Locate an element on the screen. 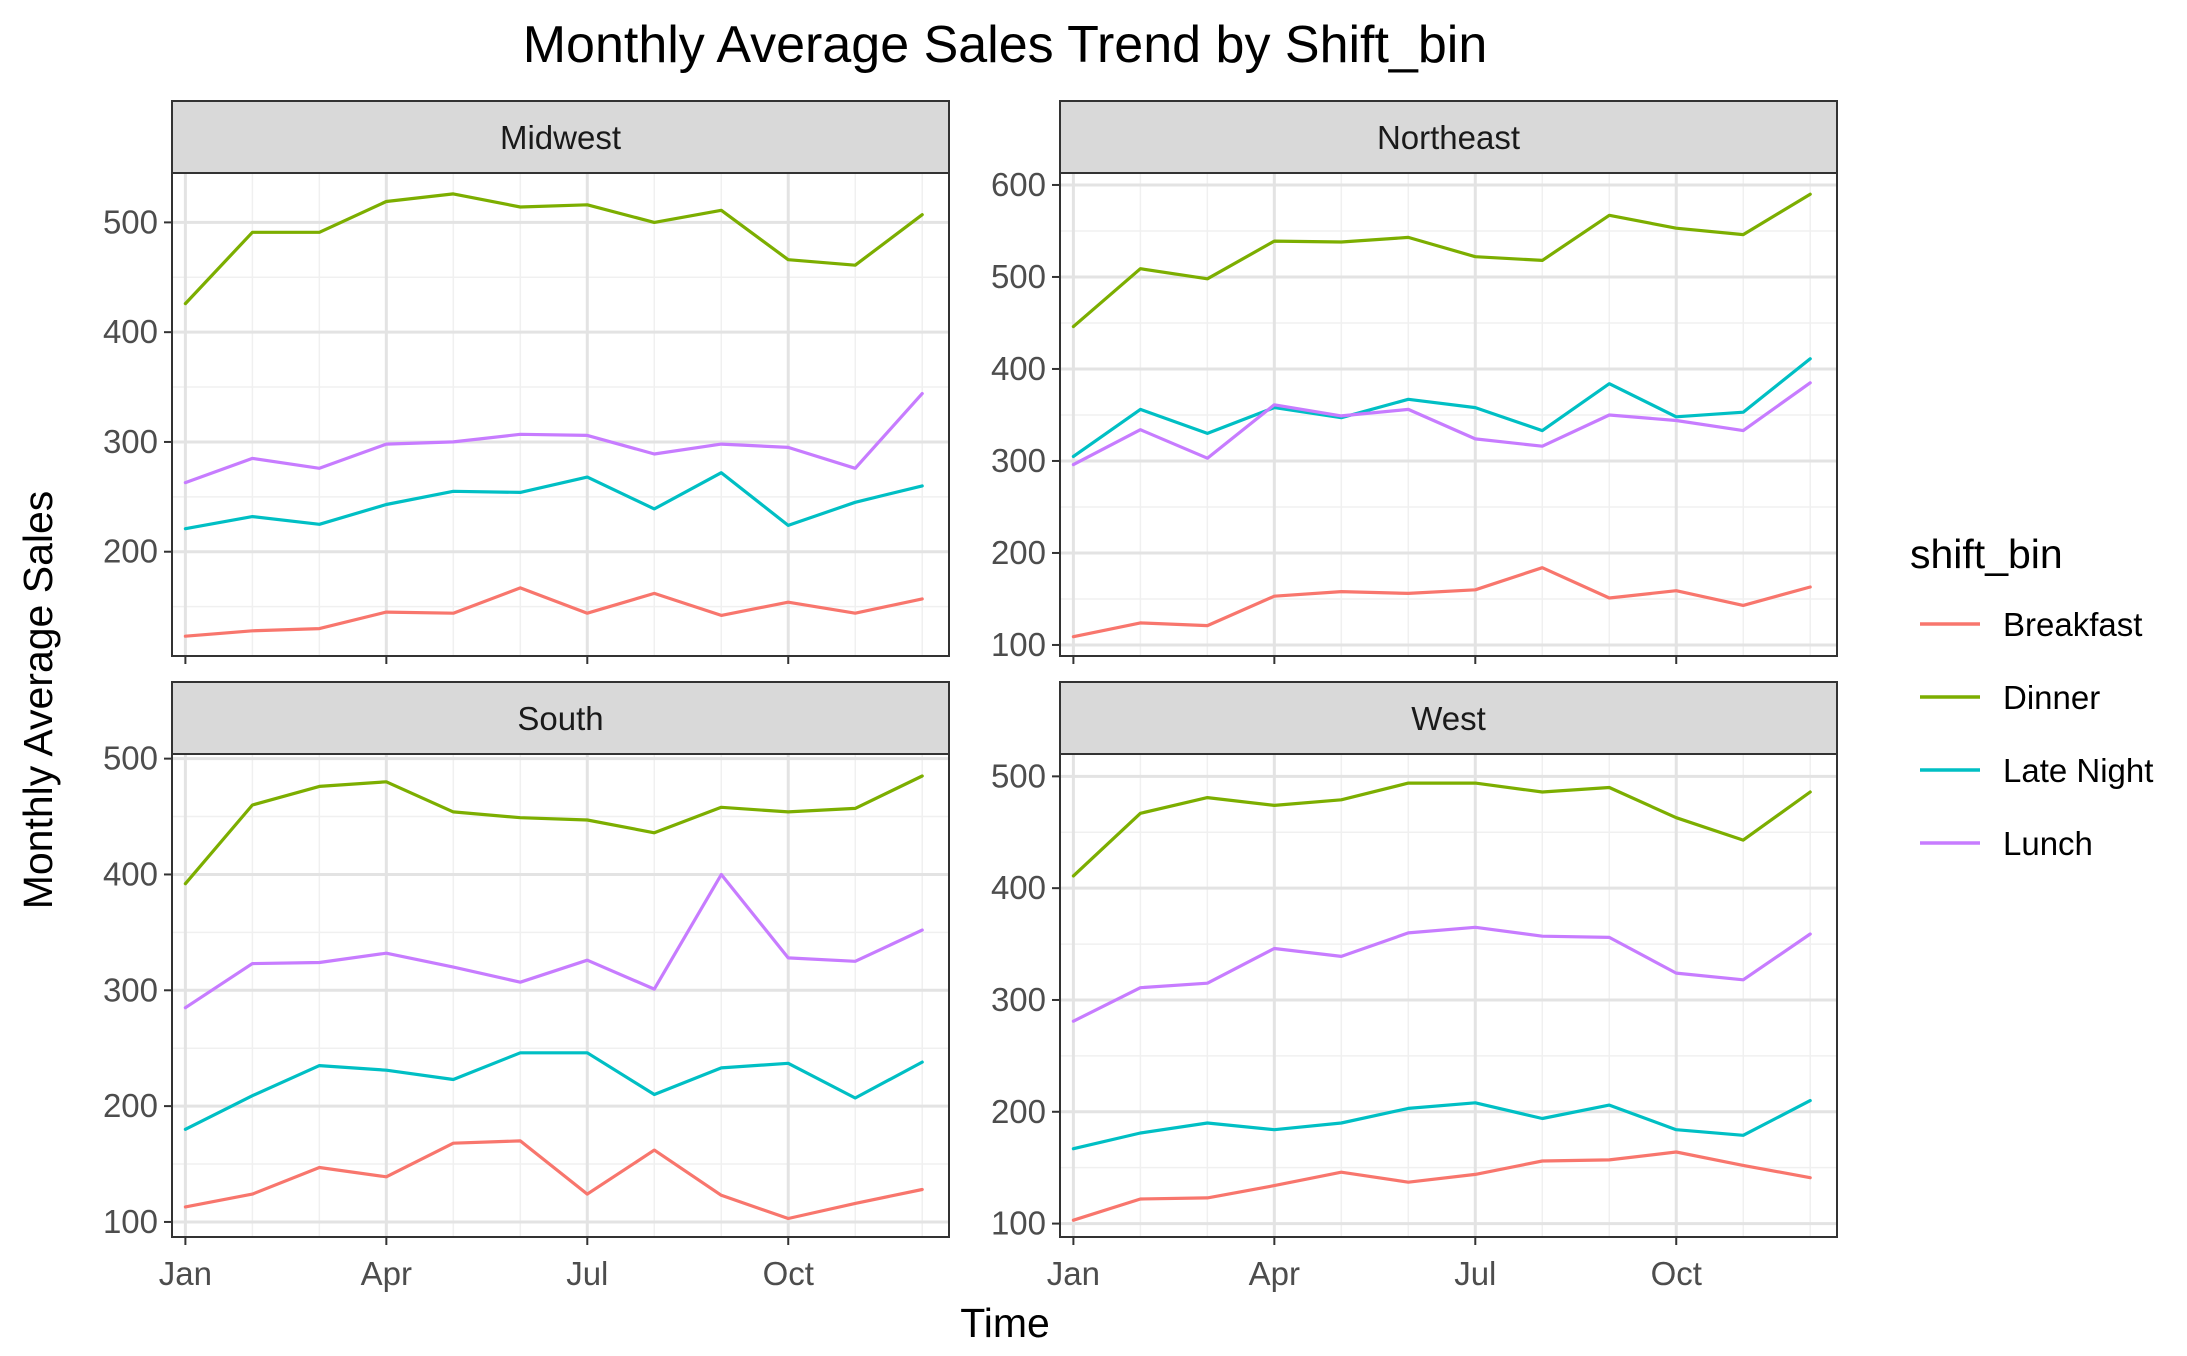 The width and height of the screenshot is (2187, 1356). series-group-south is located at coordinates (553, 997).